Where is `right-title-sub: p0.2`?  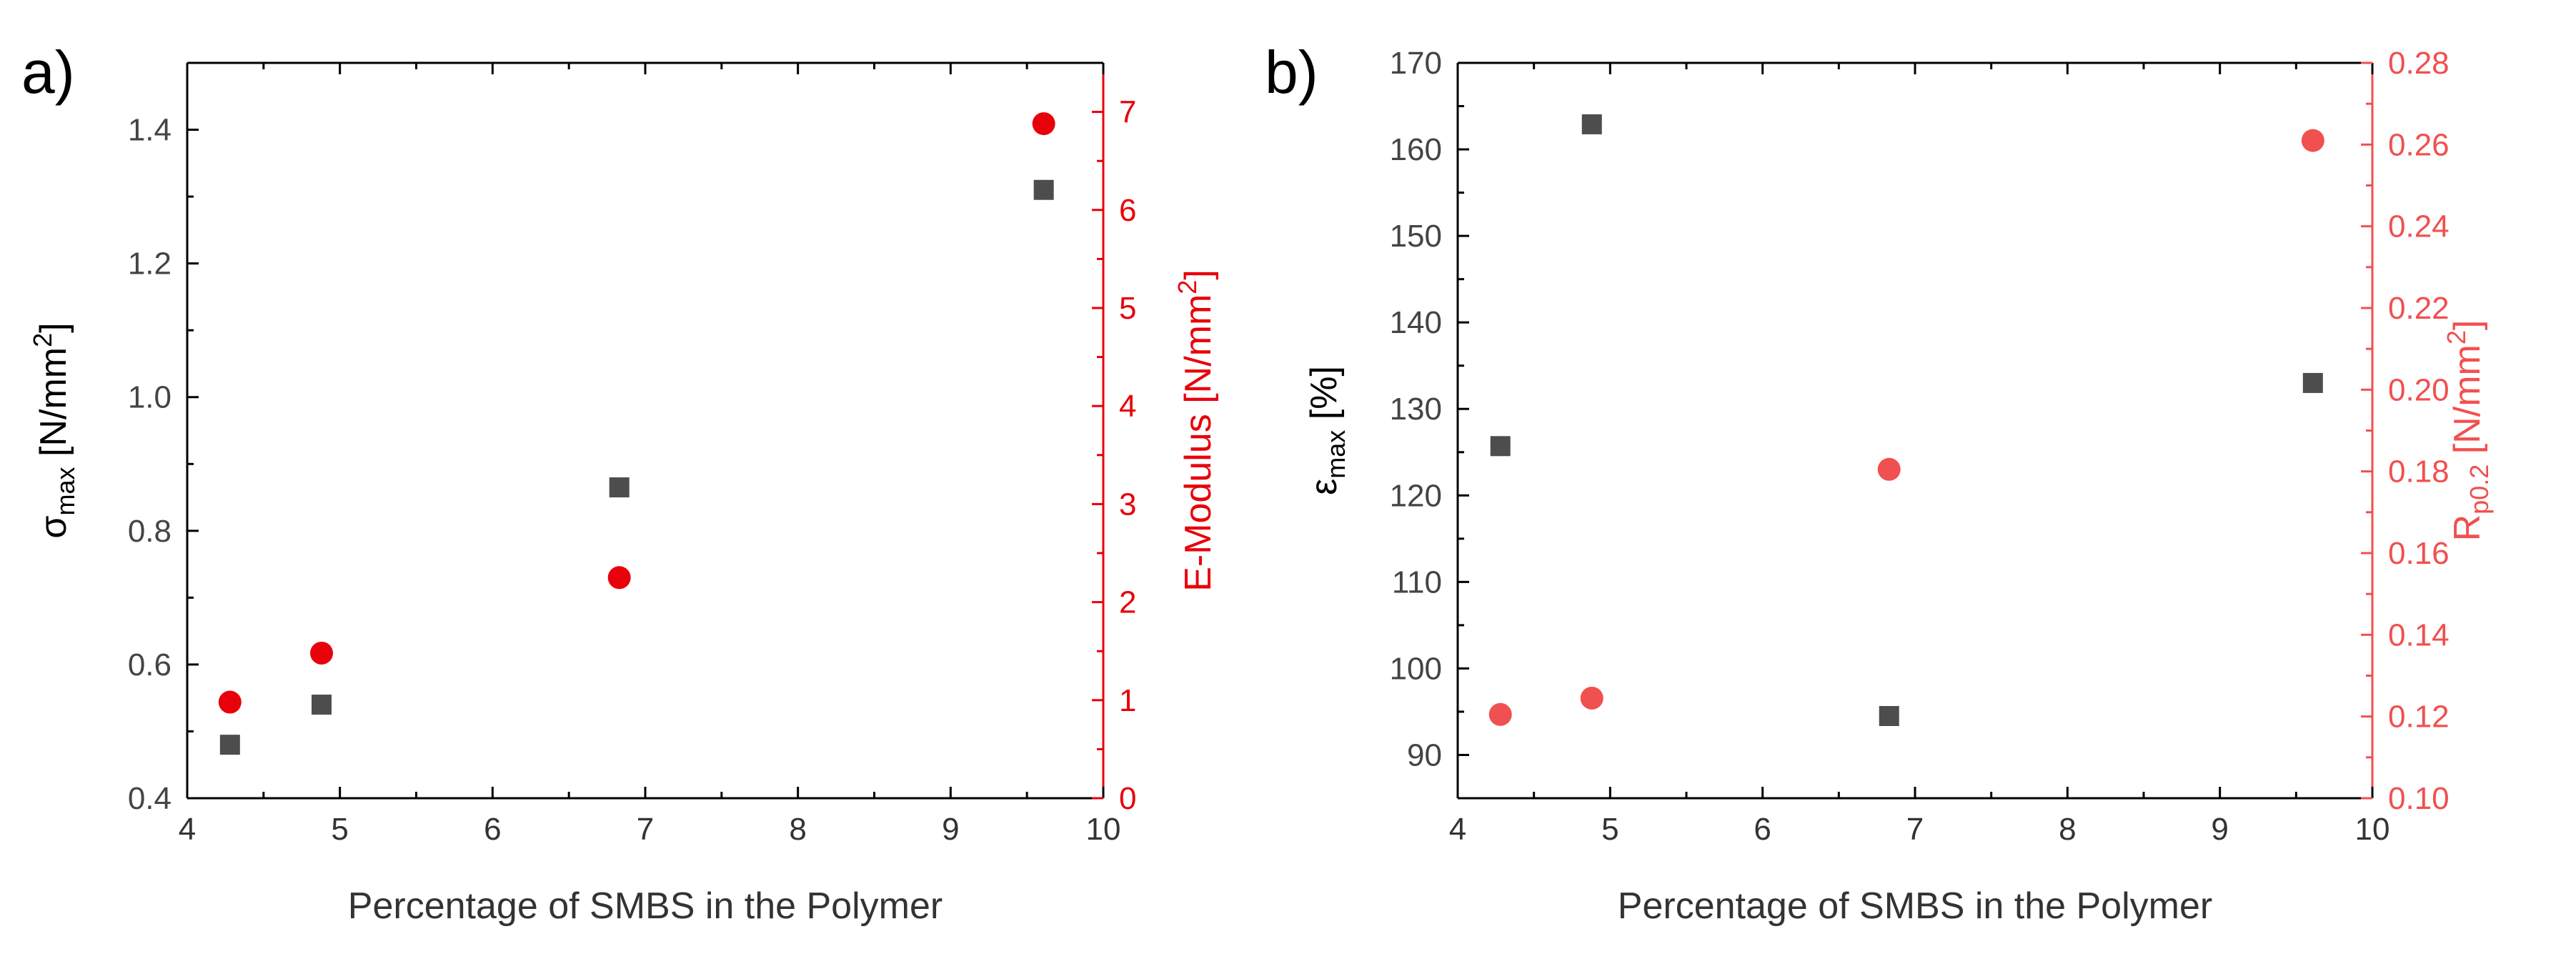 right-title-sub: p0.2 is located at coordinates (2479, 489).